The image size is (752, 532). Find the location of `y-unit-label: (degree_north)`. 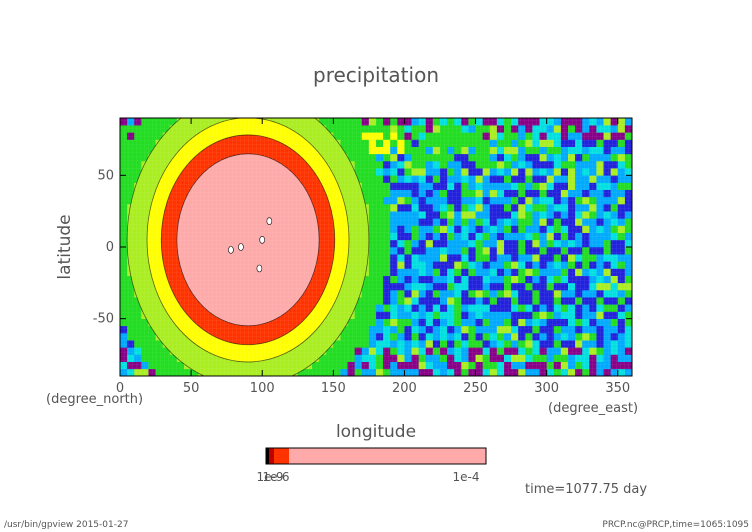

y-unit-label: (degree_north) is located at coordinates (94, 399).